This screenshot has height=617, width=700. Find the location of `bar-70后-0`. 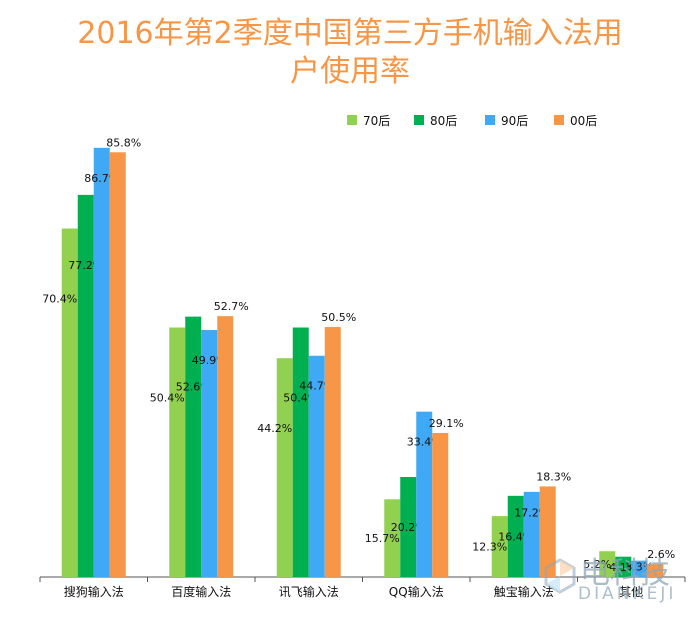

bar-70后-0 is located at coordinates (69, 402).